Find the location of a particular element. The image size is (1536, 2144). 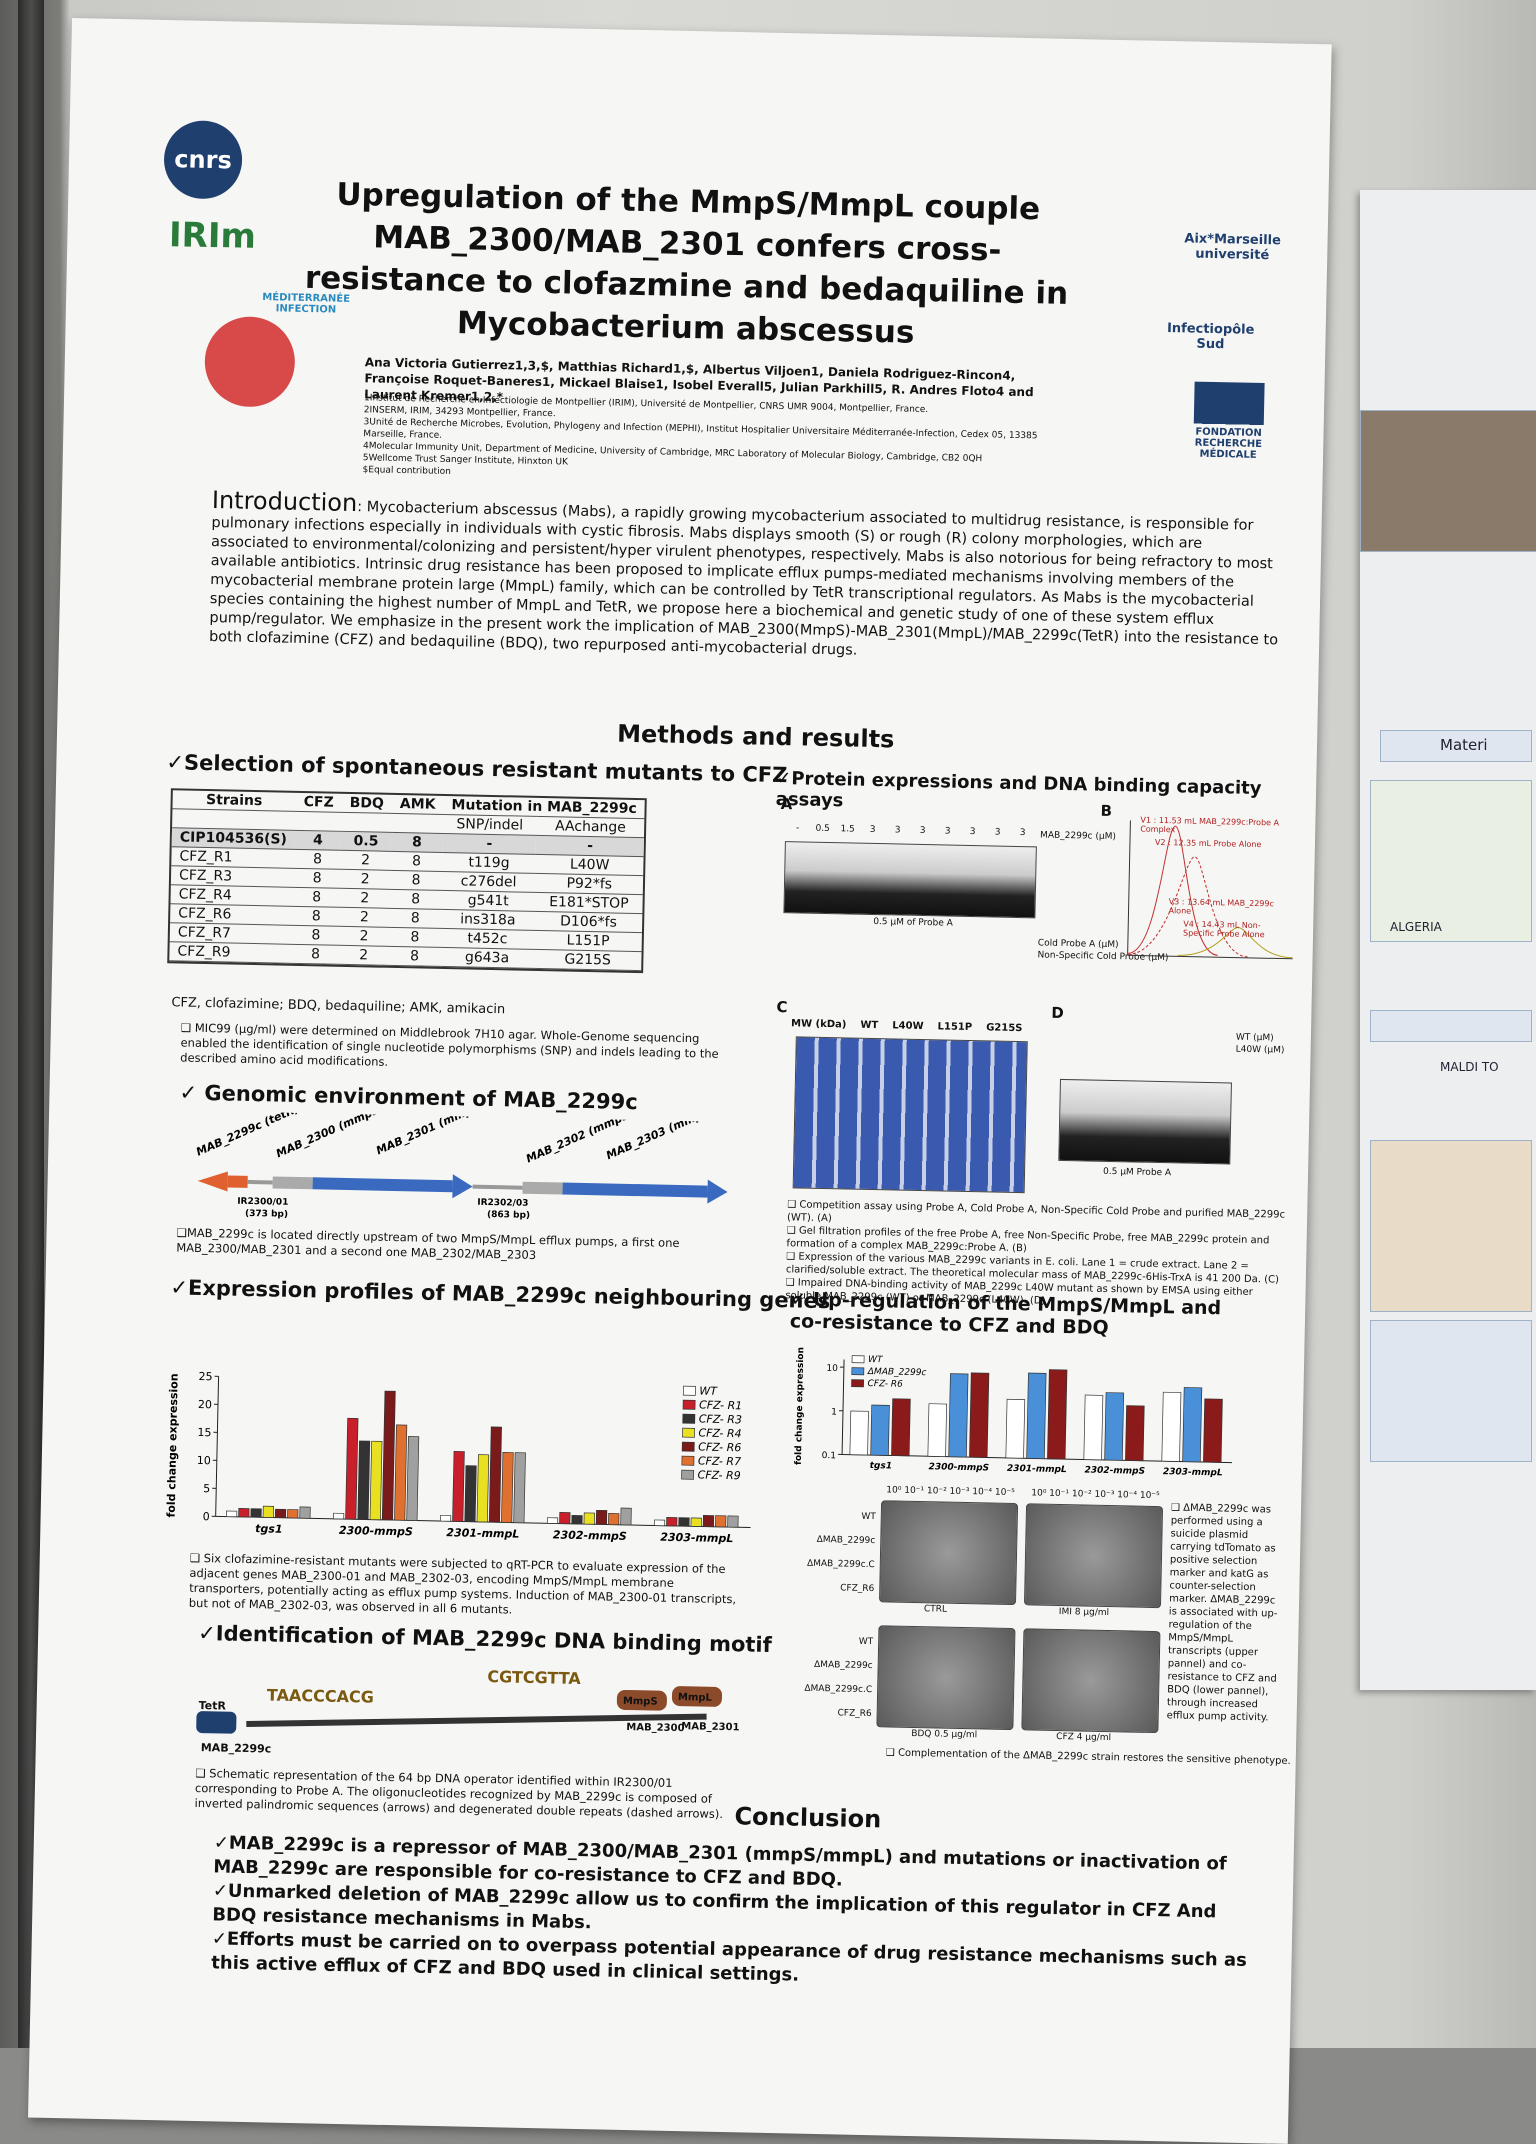

cell: L151P is located at coordinates (588, 940).